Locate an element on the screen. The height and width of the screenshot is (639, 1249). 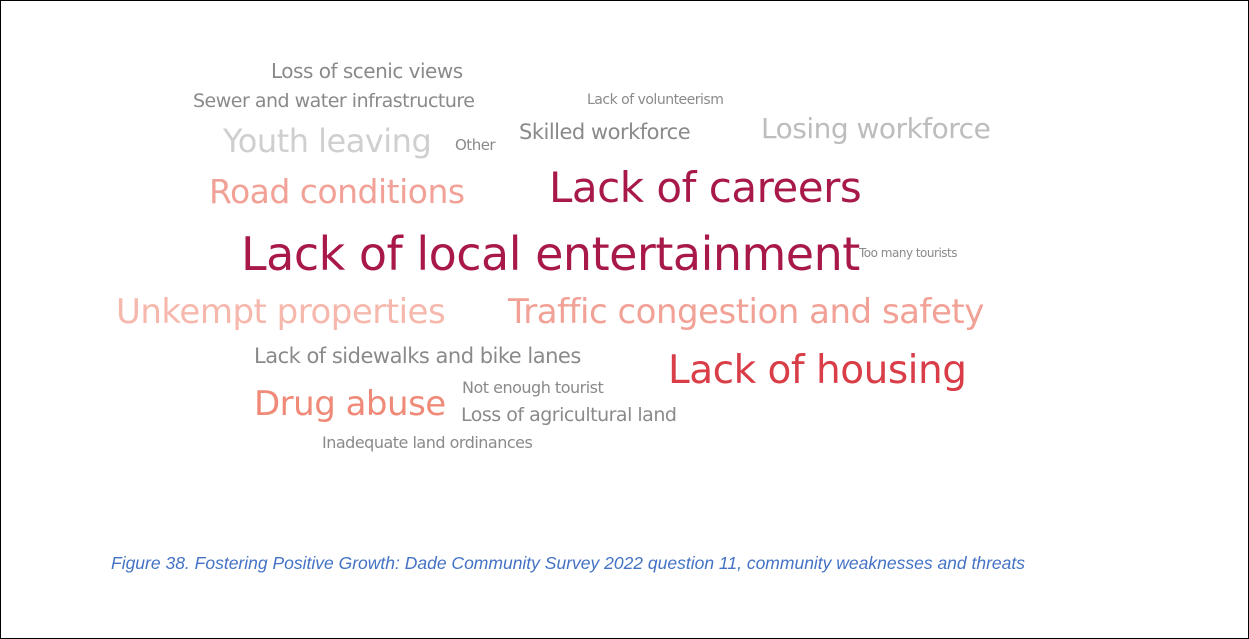
word-lack-of-local-entertainment: Lack of local entertainment is located at coordinates (550, 254).